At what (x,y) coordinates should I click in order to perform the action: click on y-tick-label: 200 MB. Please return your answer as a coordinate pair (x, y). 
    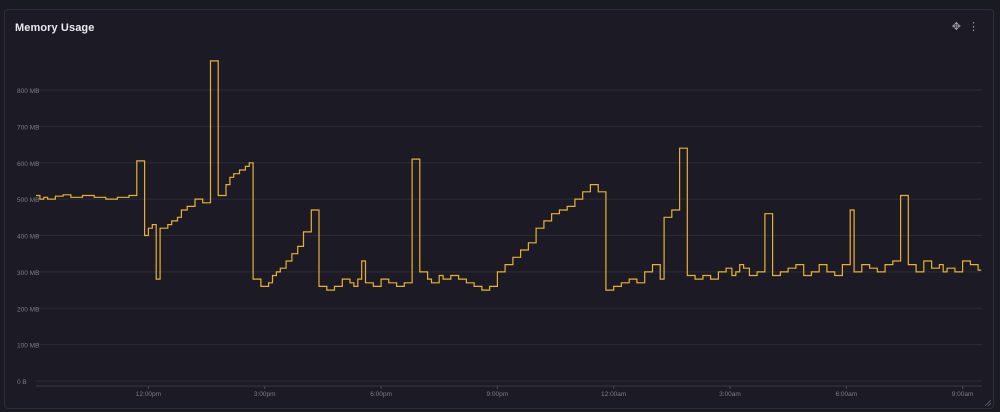
    Looking at the image, I should click on (28, 309).